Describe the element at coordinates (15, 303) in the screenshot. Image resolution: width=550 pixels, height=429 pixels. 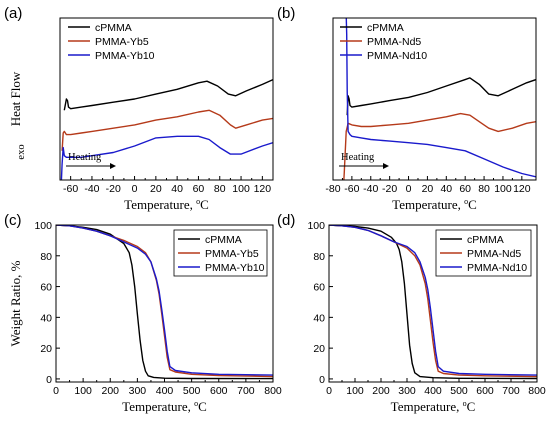
I see `y-axis-title: Weight Ratio, %` at that location.